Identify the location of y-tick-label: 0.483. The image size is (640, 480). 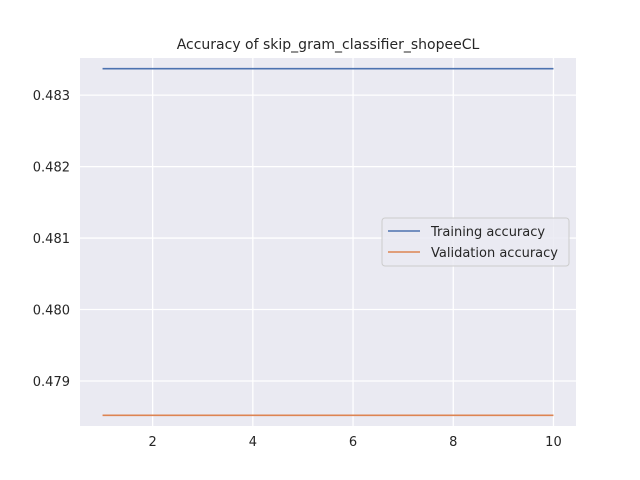
(51, 96).